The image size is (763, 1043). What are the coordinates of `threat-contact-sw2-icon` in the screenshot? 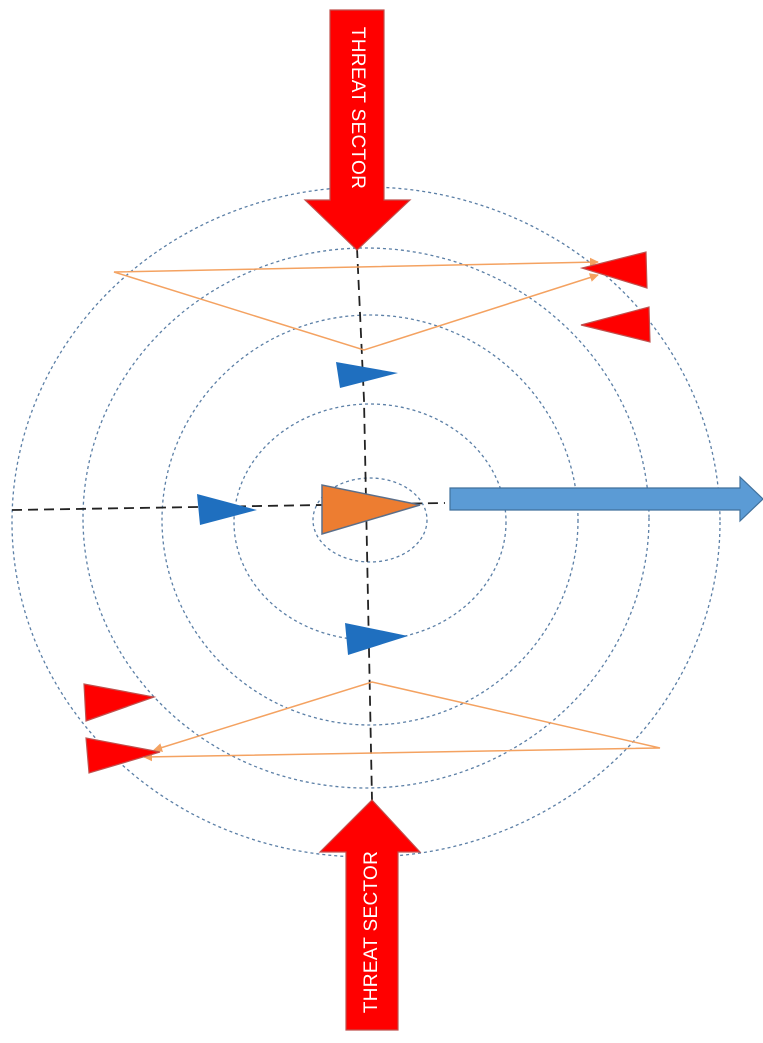 It's located at (123, 755).